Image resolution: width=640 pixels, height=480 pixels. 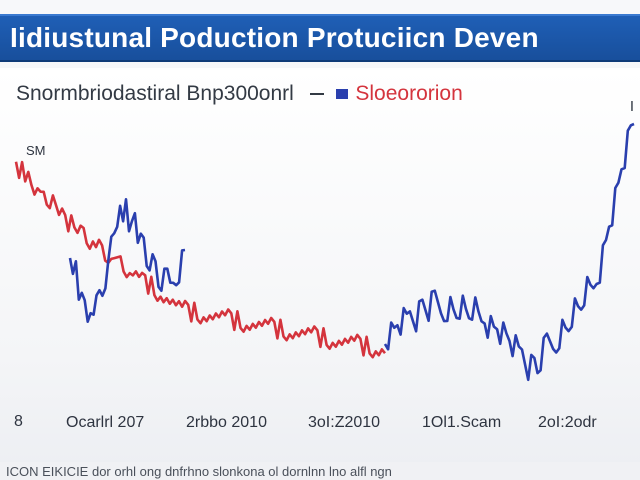 What do you see at coordinates (409, 93) in the screenshot?
I see `legend-label: Sloeororion` at bounding box center [409, 93].